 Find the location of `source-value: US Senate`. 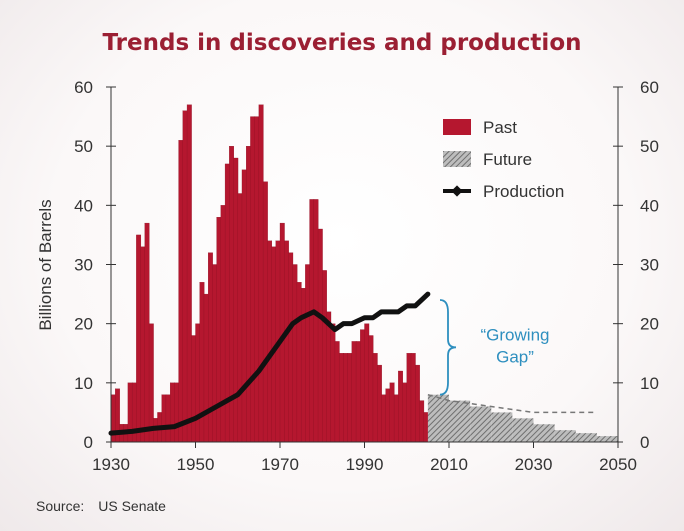

source-value: US Senate is located at coordinates (132, 506).